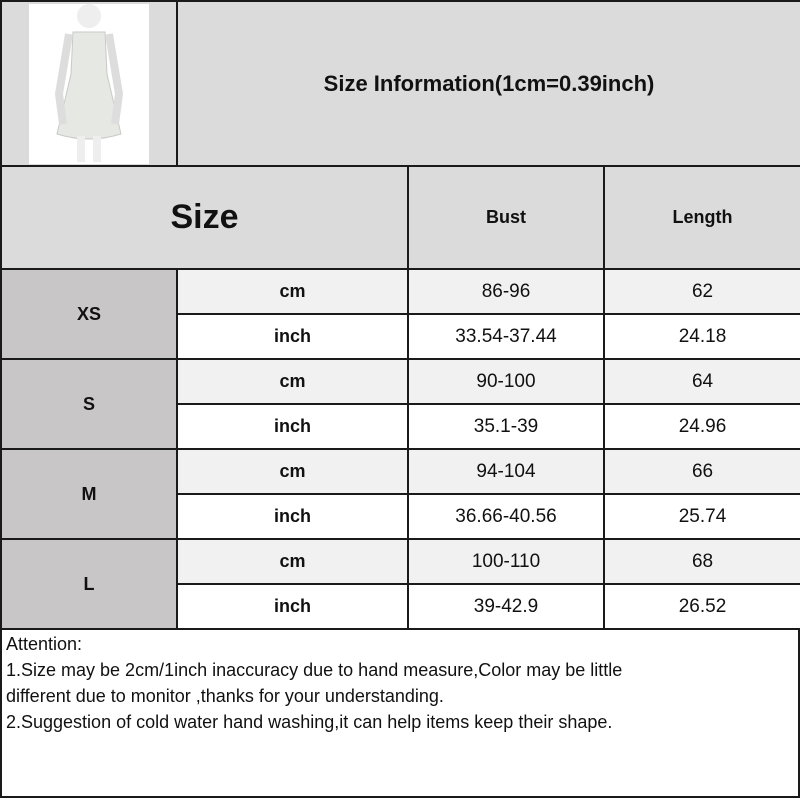 This screenshot has height=800, width=800. I want to click on length-value: 62, so click(701, 291).